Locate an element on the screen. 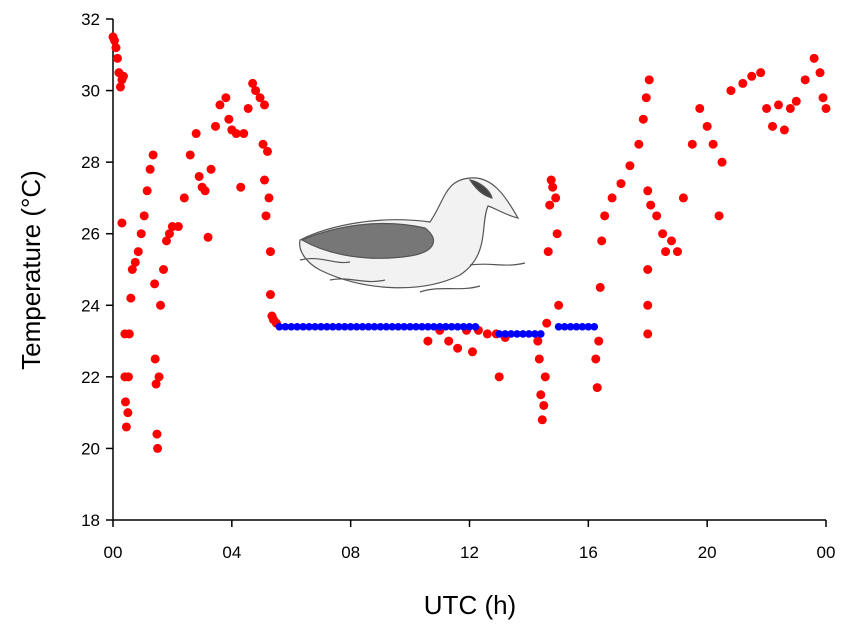  y-tick-label: 22 is located at coordinates (90, 377).